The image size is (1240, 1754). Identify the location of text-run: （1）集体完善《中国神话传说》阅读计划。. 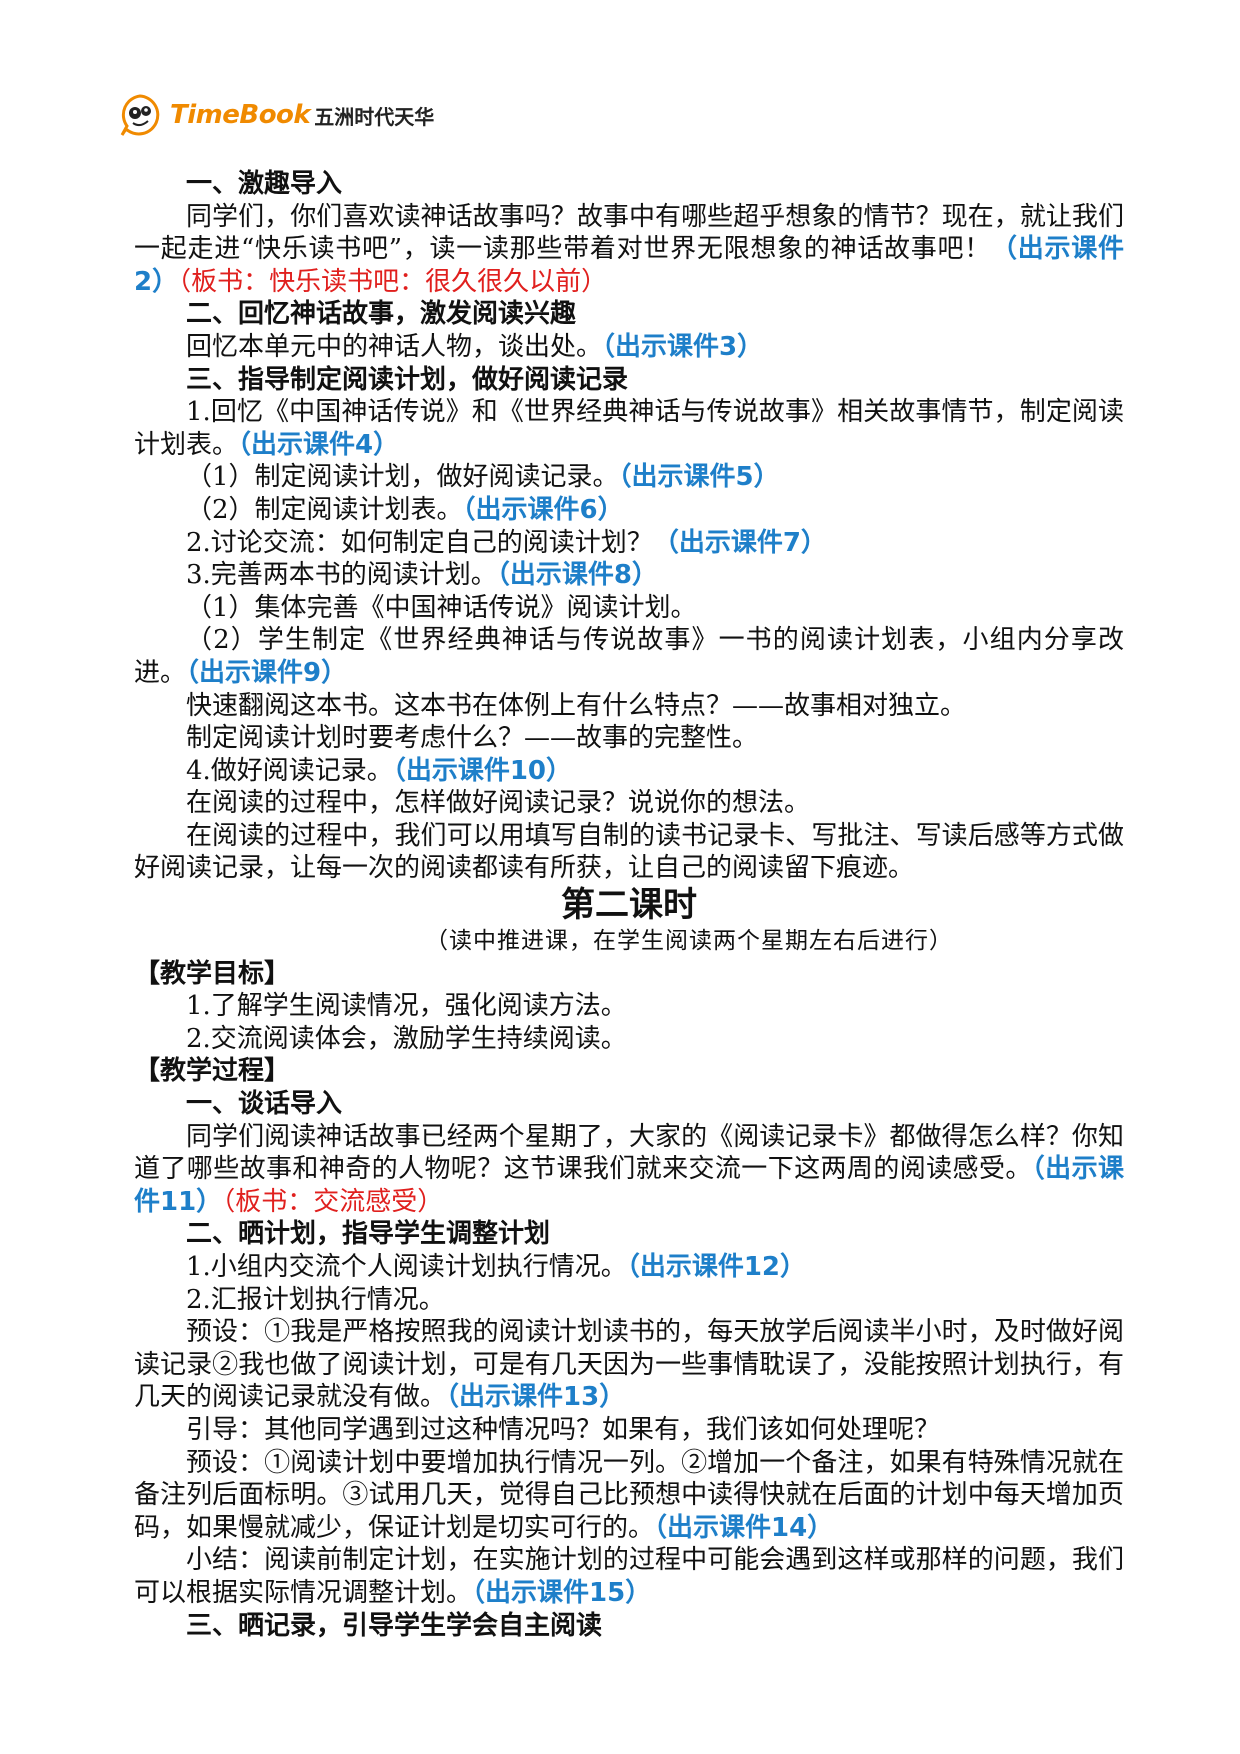
(441, 607).